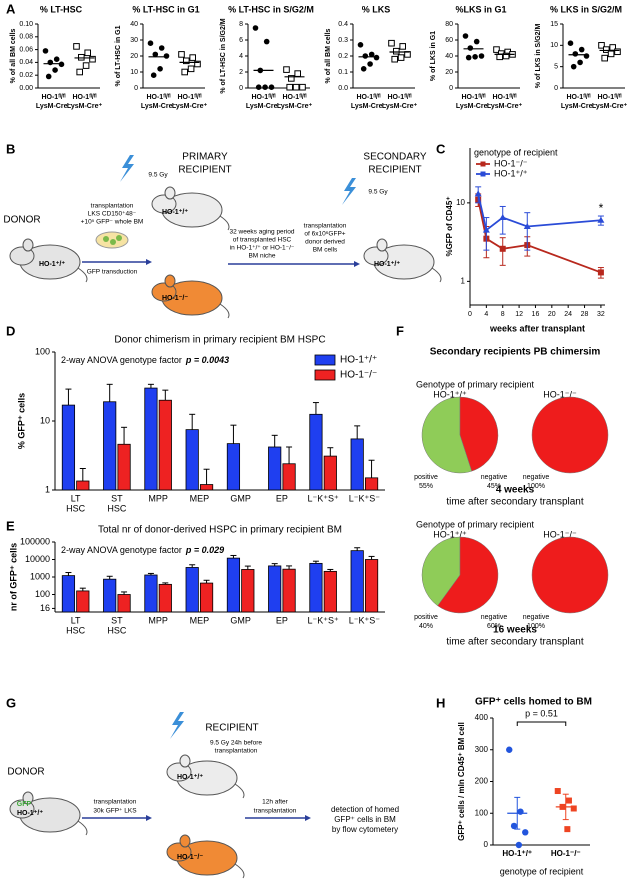 Image resolution: width=632 pixels, height=887 pixels. Describe the element at coordinates (295, 106) in the screenshot. I see `x-tick-label: LysM-Cre⁺` at that location.